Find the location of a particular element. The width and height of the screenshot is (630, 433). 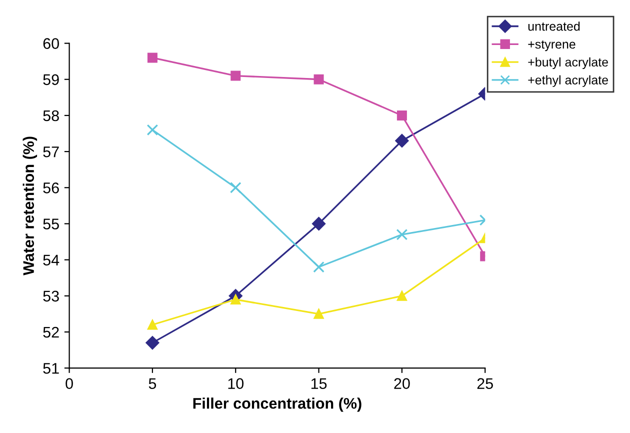

y-tick-label: 57 is located at coordinates (51, 152).